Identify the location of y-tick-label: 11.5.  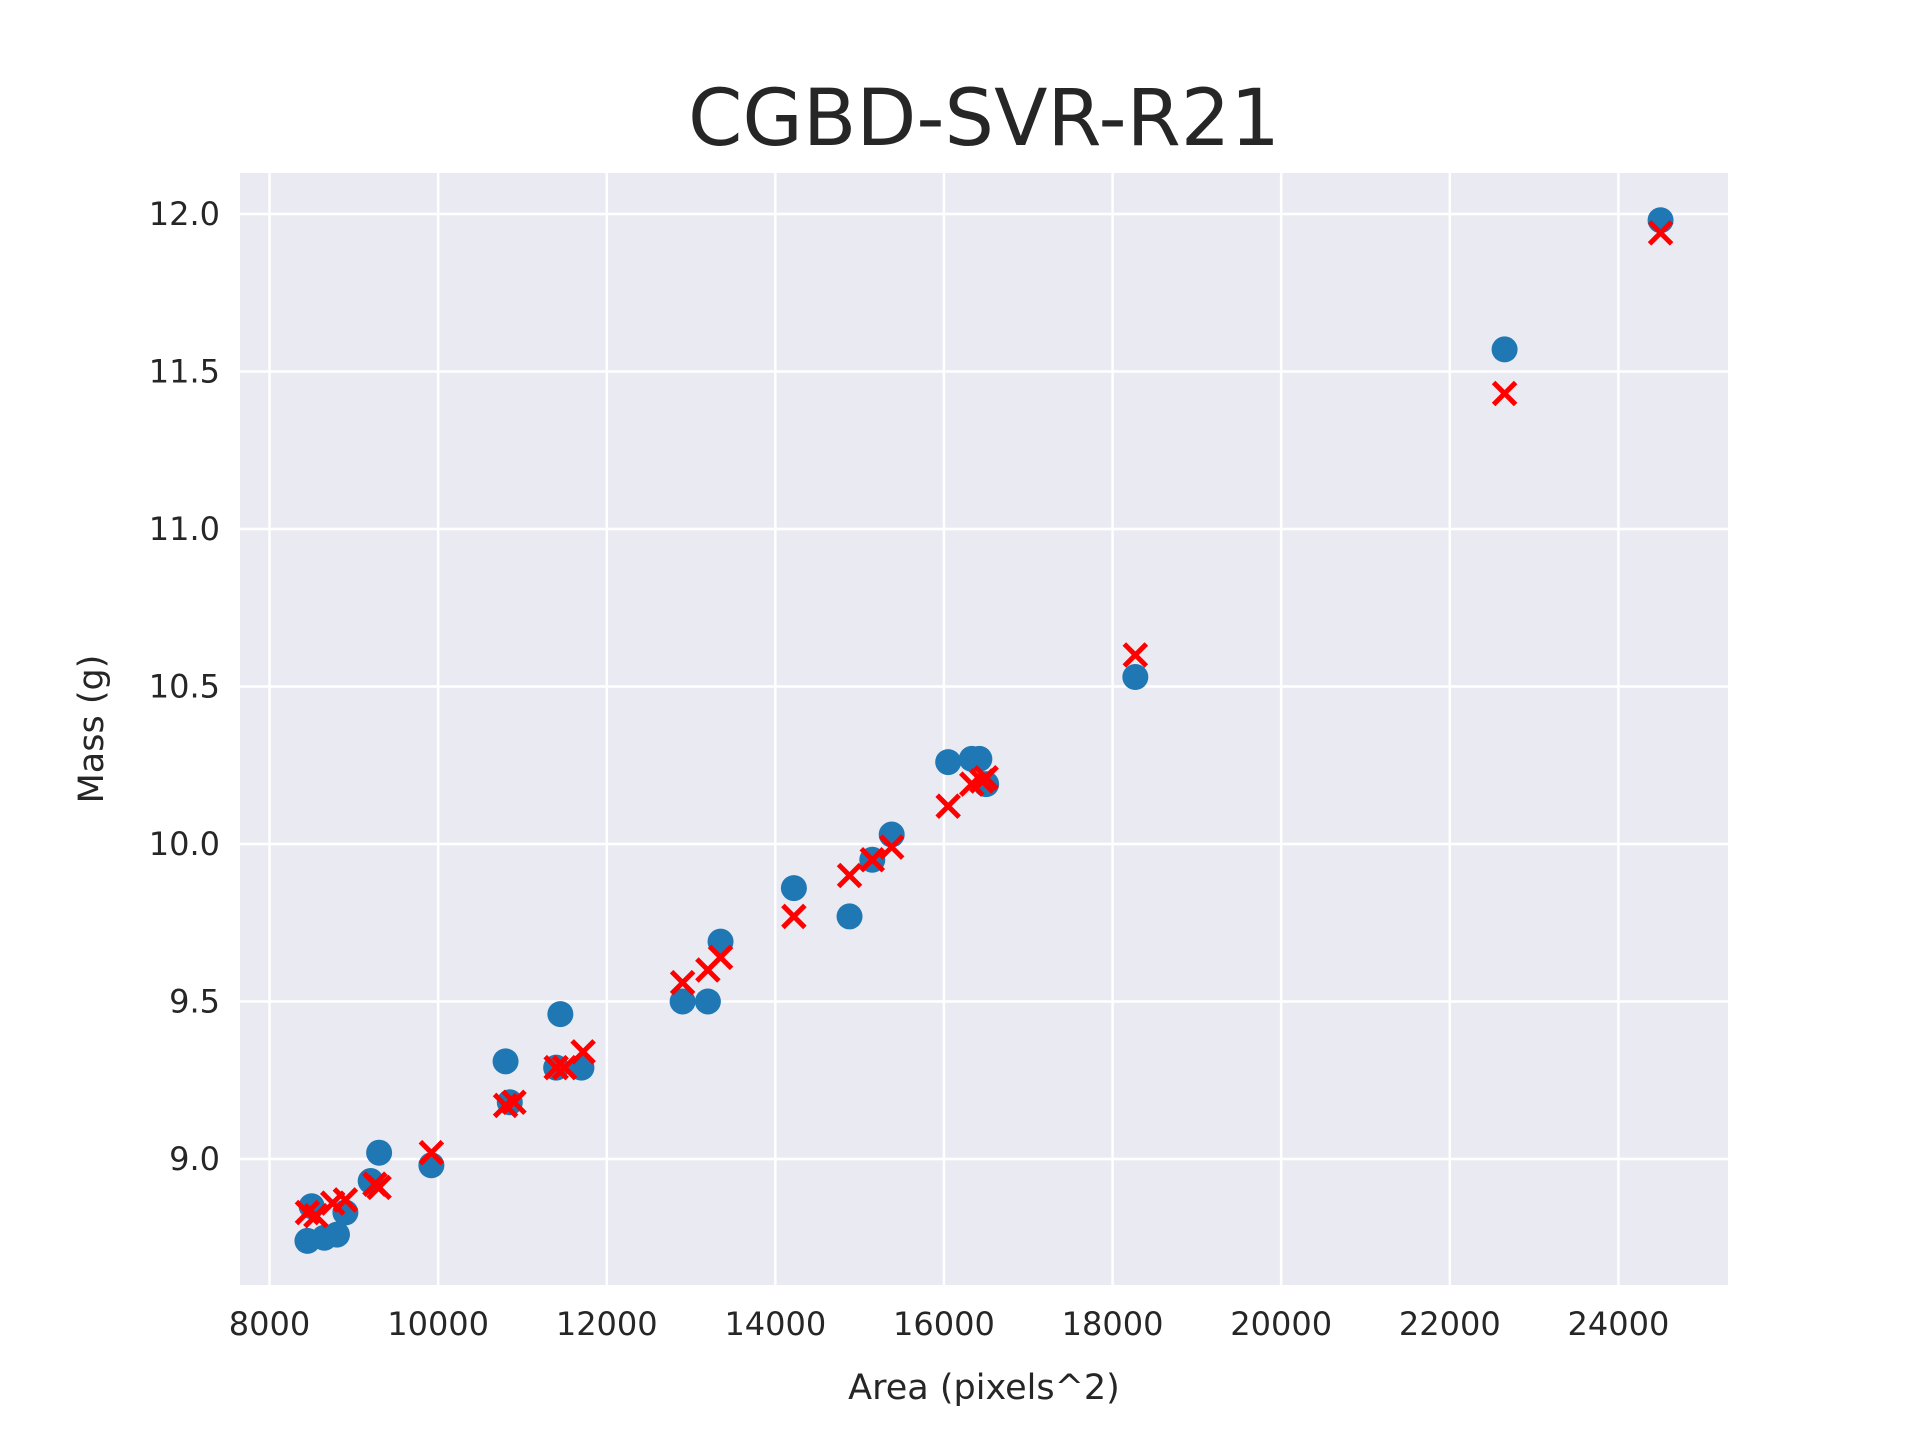
(184, 371).